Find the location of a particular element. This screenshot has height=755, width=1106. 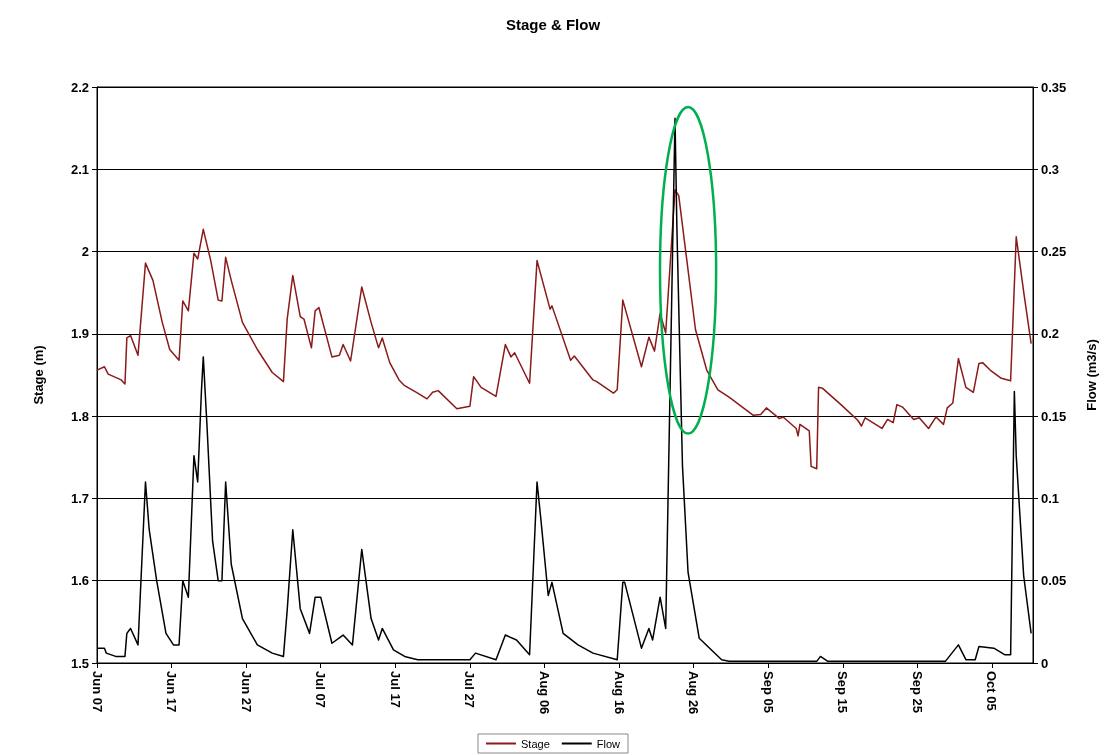

y2-tick-label: 0.15 is located at coordinates (1054, 416).